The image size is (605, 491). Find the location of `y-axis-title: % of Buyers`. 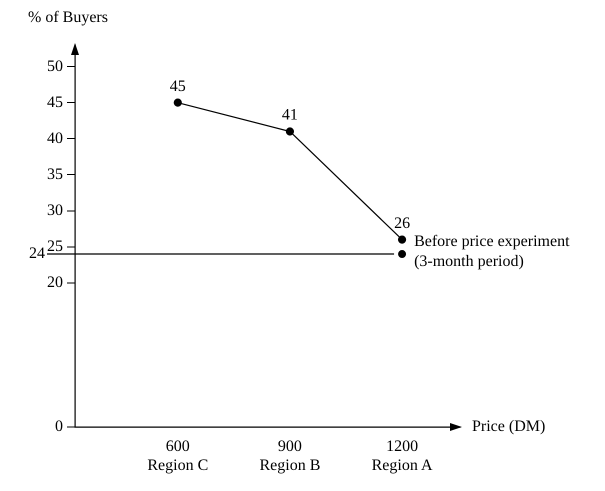

y-axis-title: % of Buyers is located at coordinates (68, 17).